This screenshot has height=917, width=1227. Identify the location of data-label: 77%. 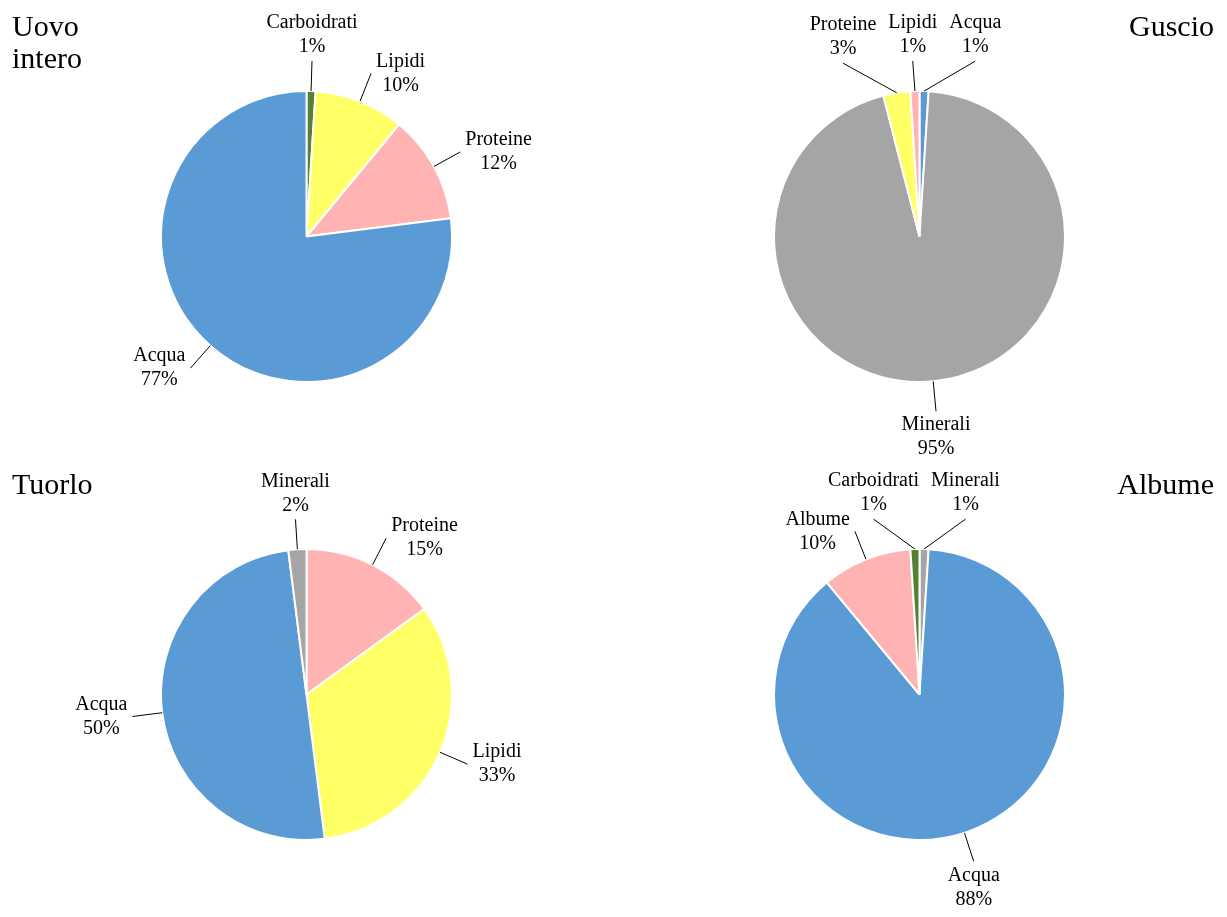
(159, 378).